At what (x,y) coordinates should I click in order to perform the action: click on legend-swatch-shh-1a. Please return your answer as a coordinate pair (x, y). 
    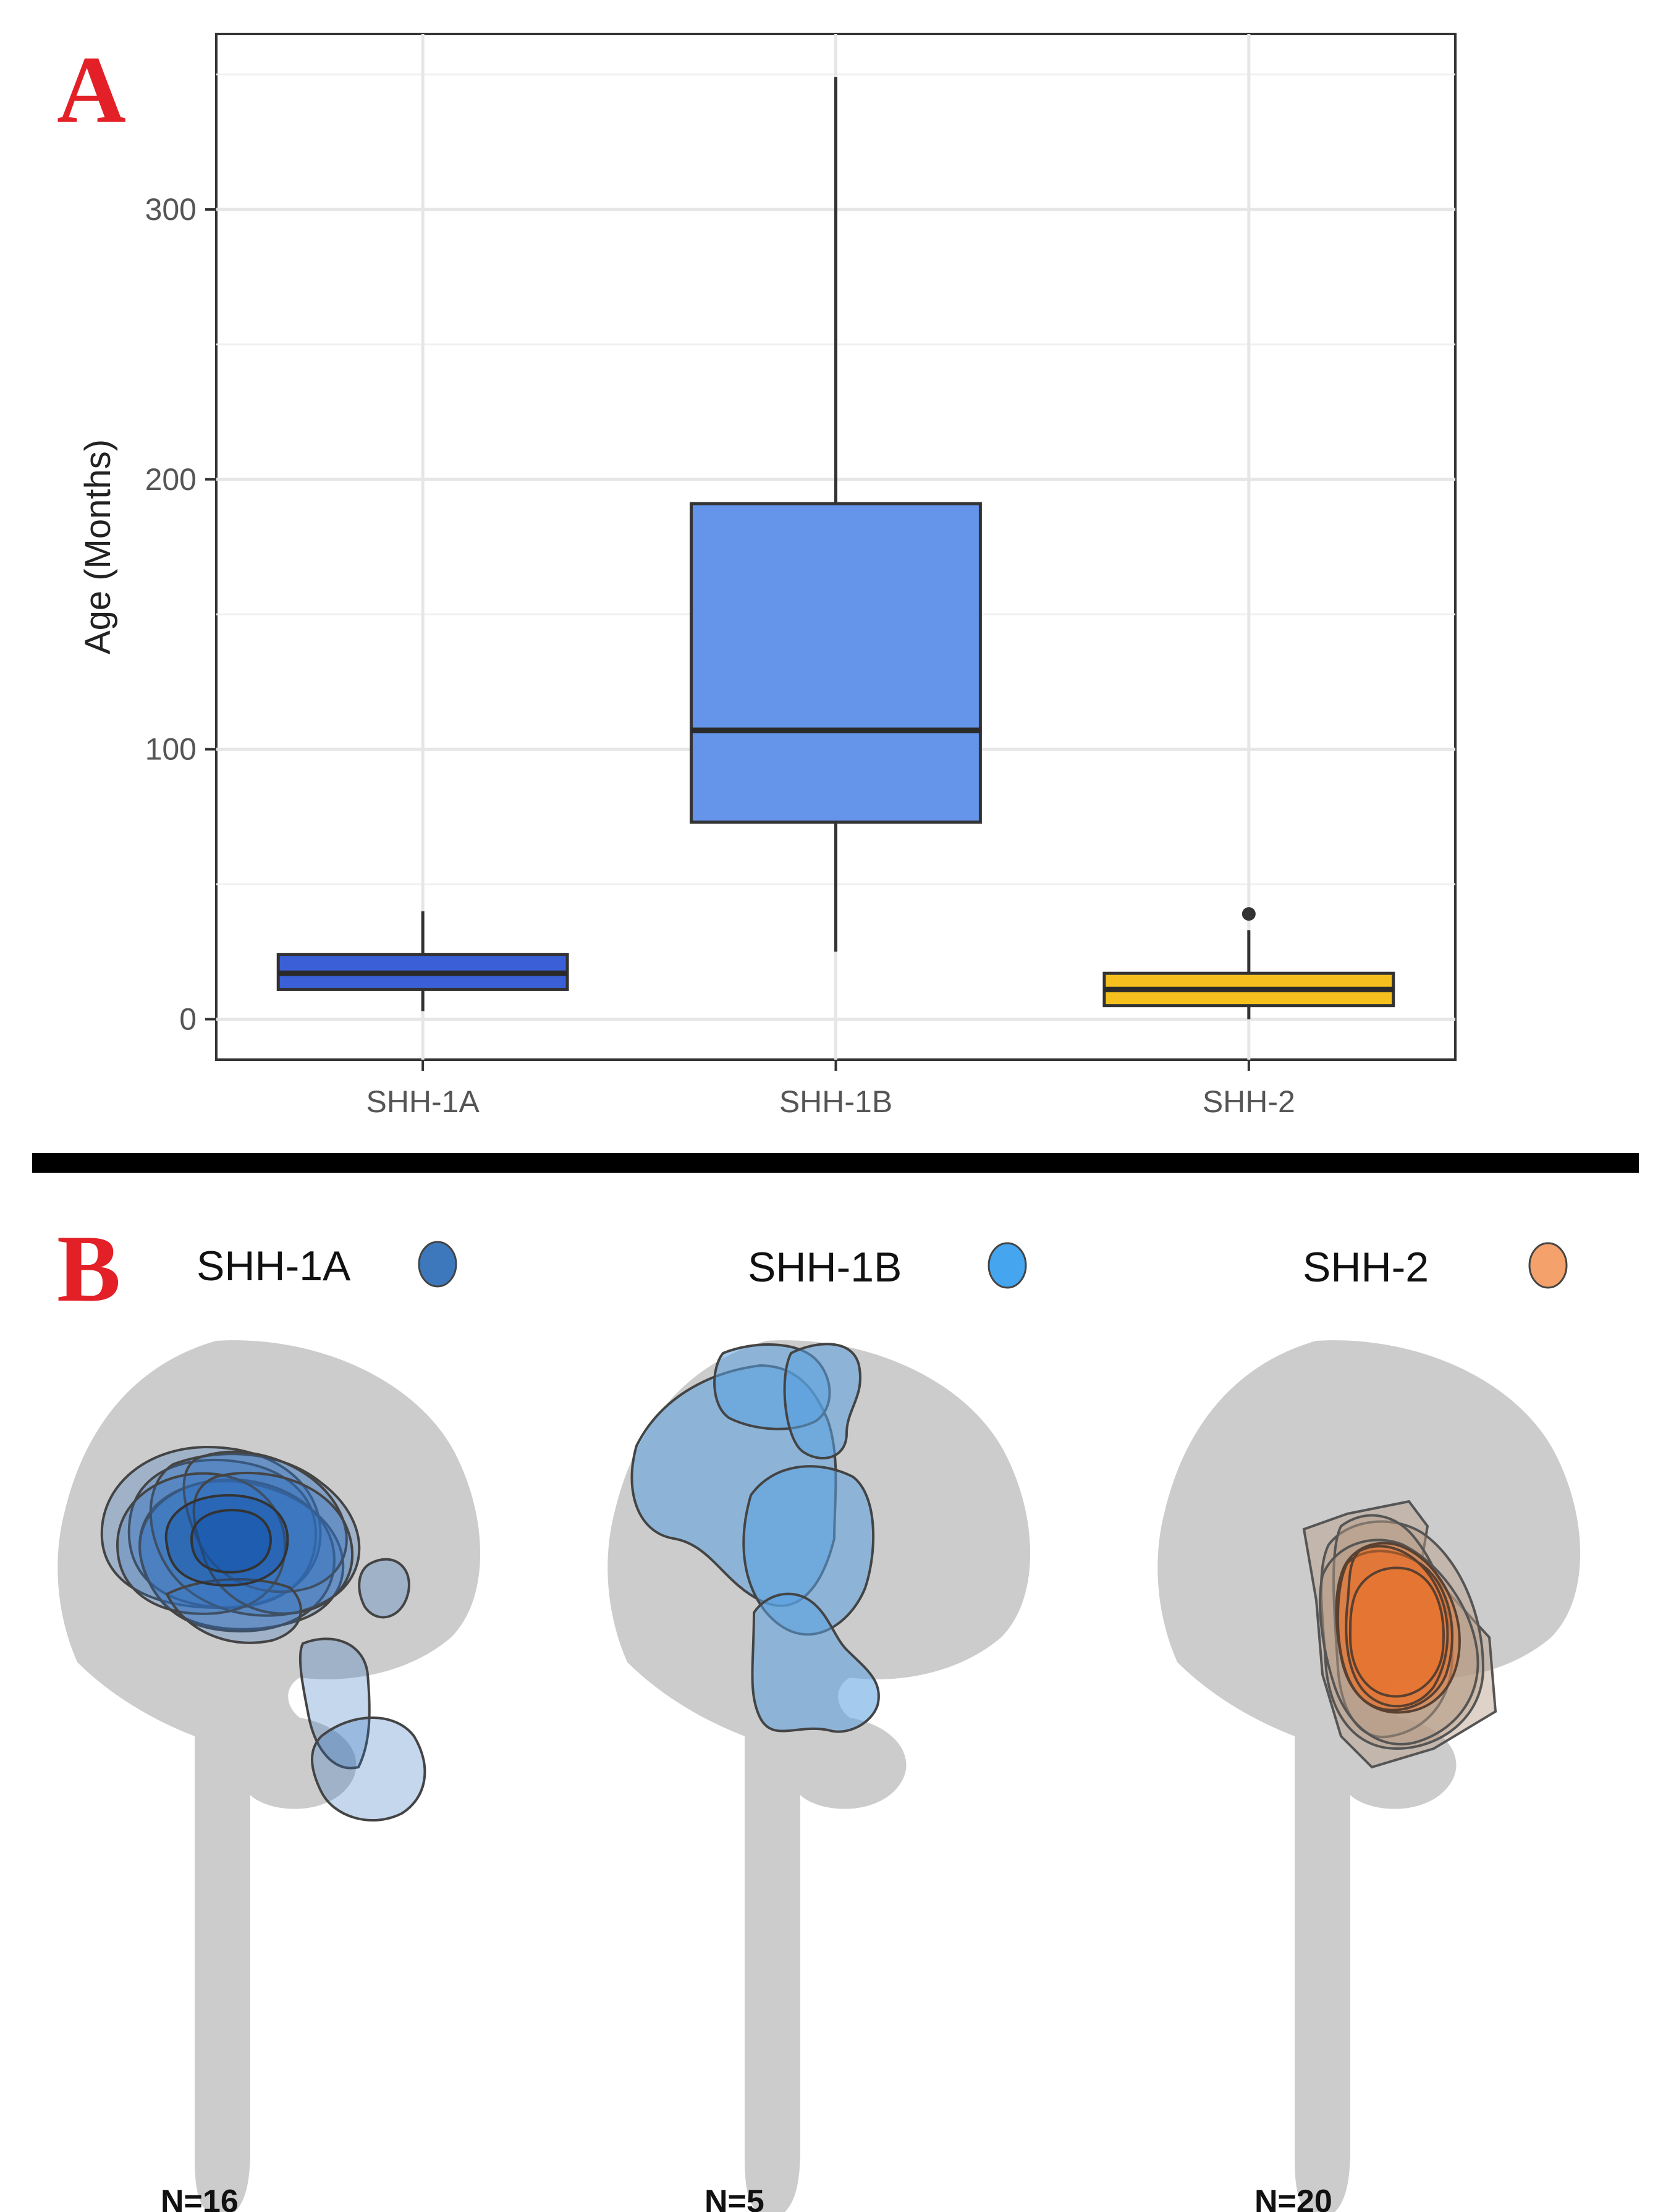
    Looking at the image, I should click on (437, 1264).